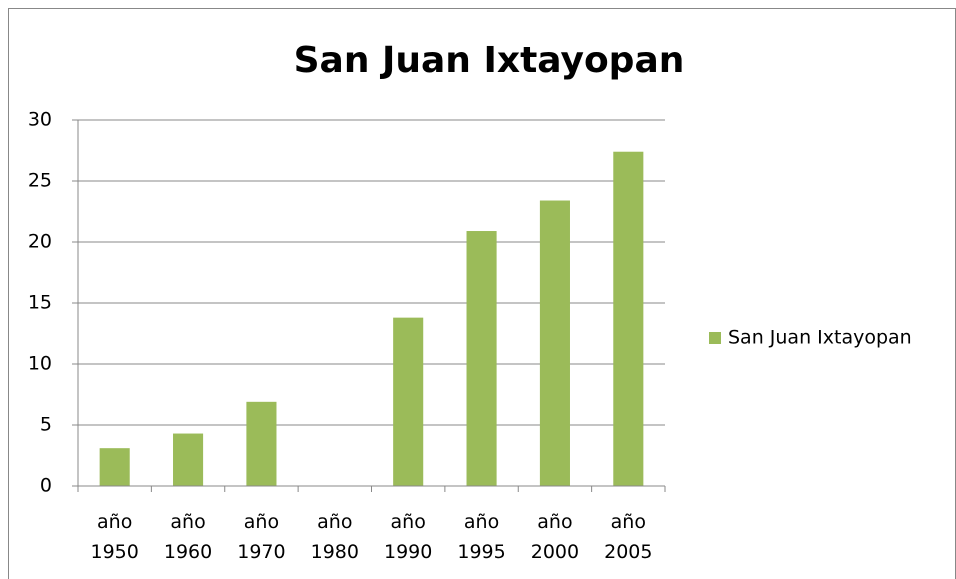 The image size is (956, 579). What do you see at coordinates (261, 537) in the screenshot?
I see `x-tick-label: año 1970` at bounding box center [261, 537].